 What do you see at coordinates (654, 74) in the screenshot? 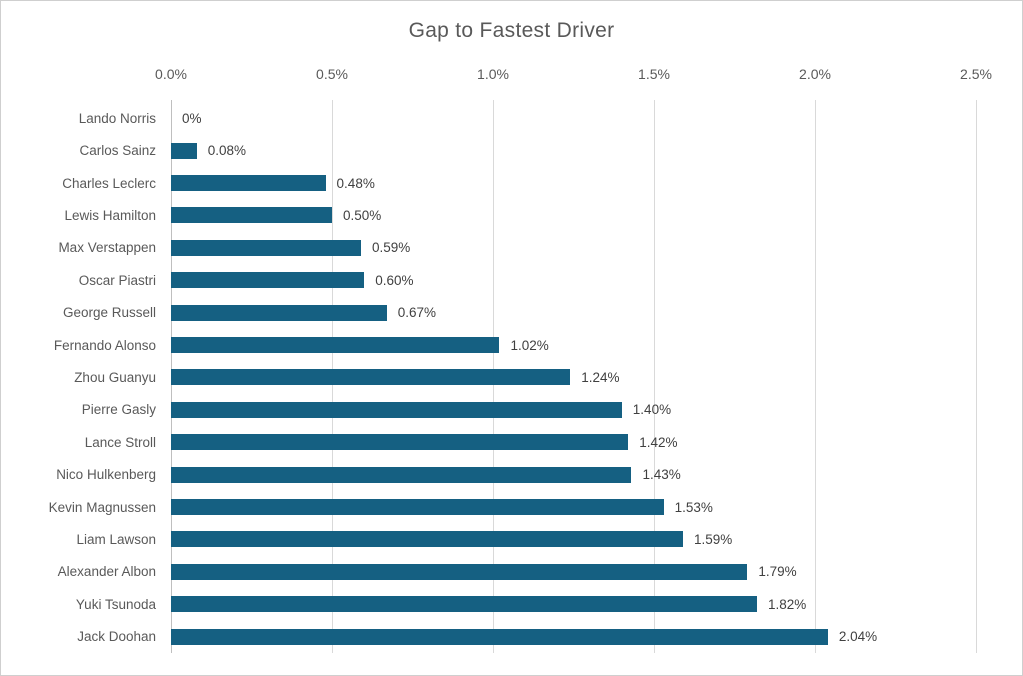
I see `x-axis-tick-label: 1.5%` at bounding box center [654, 74].